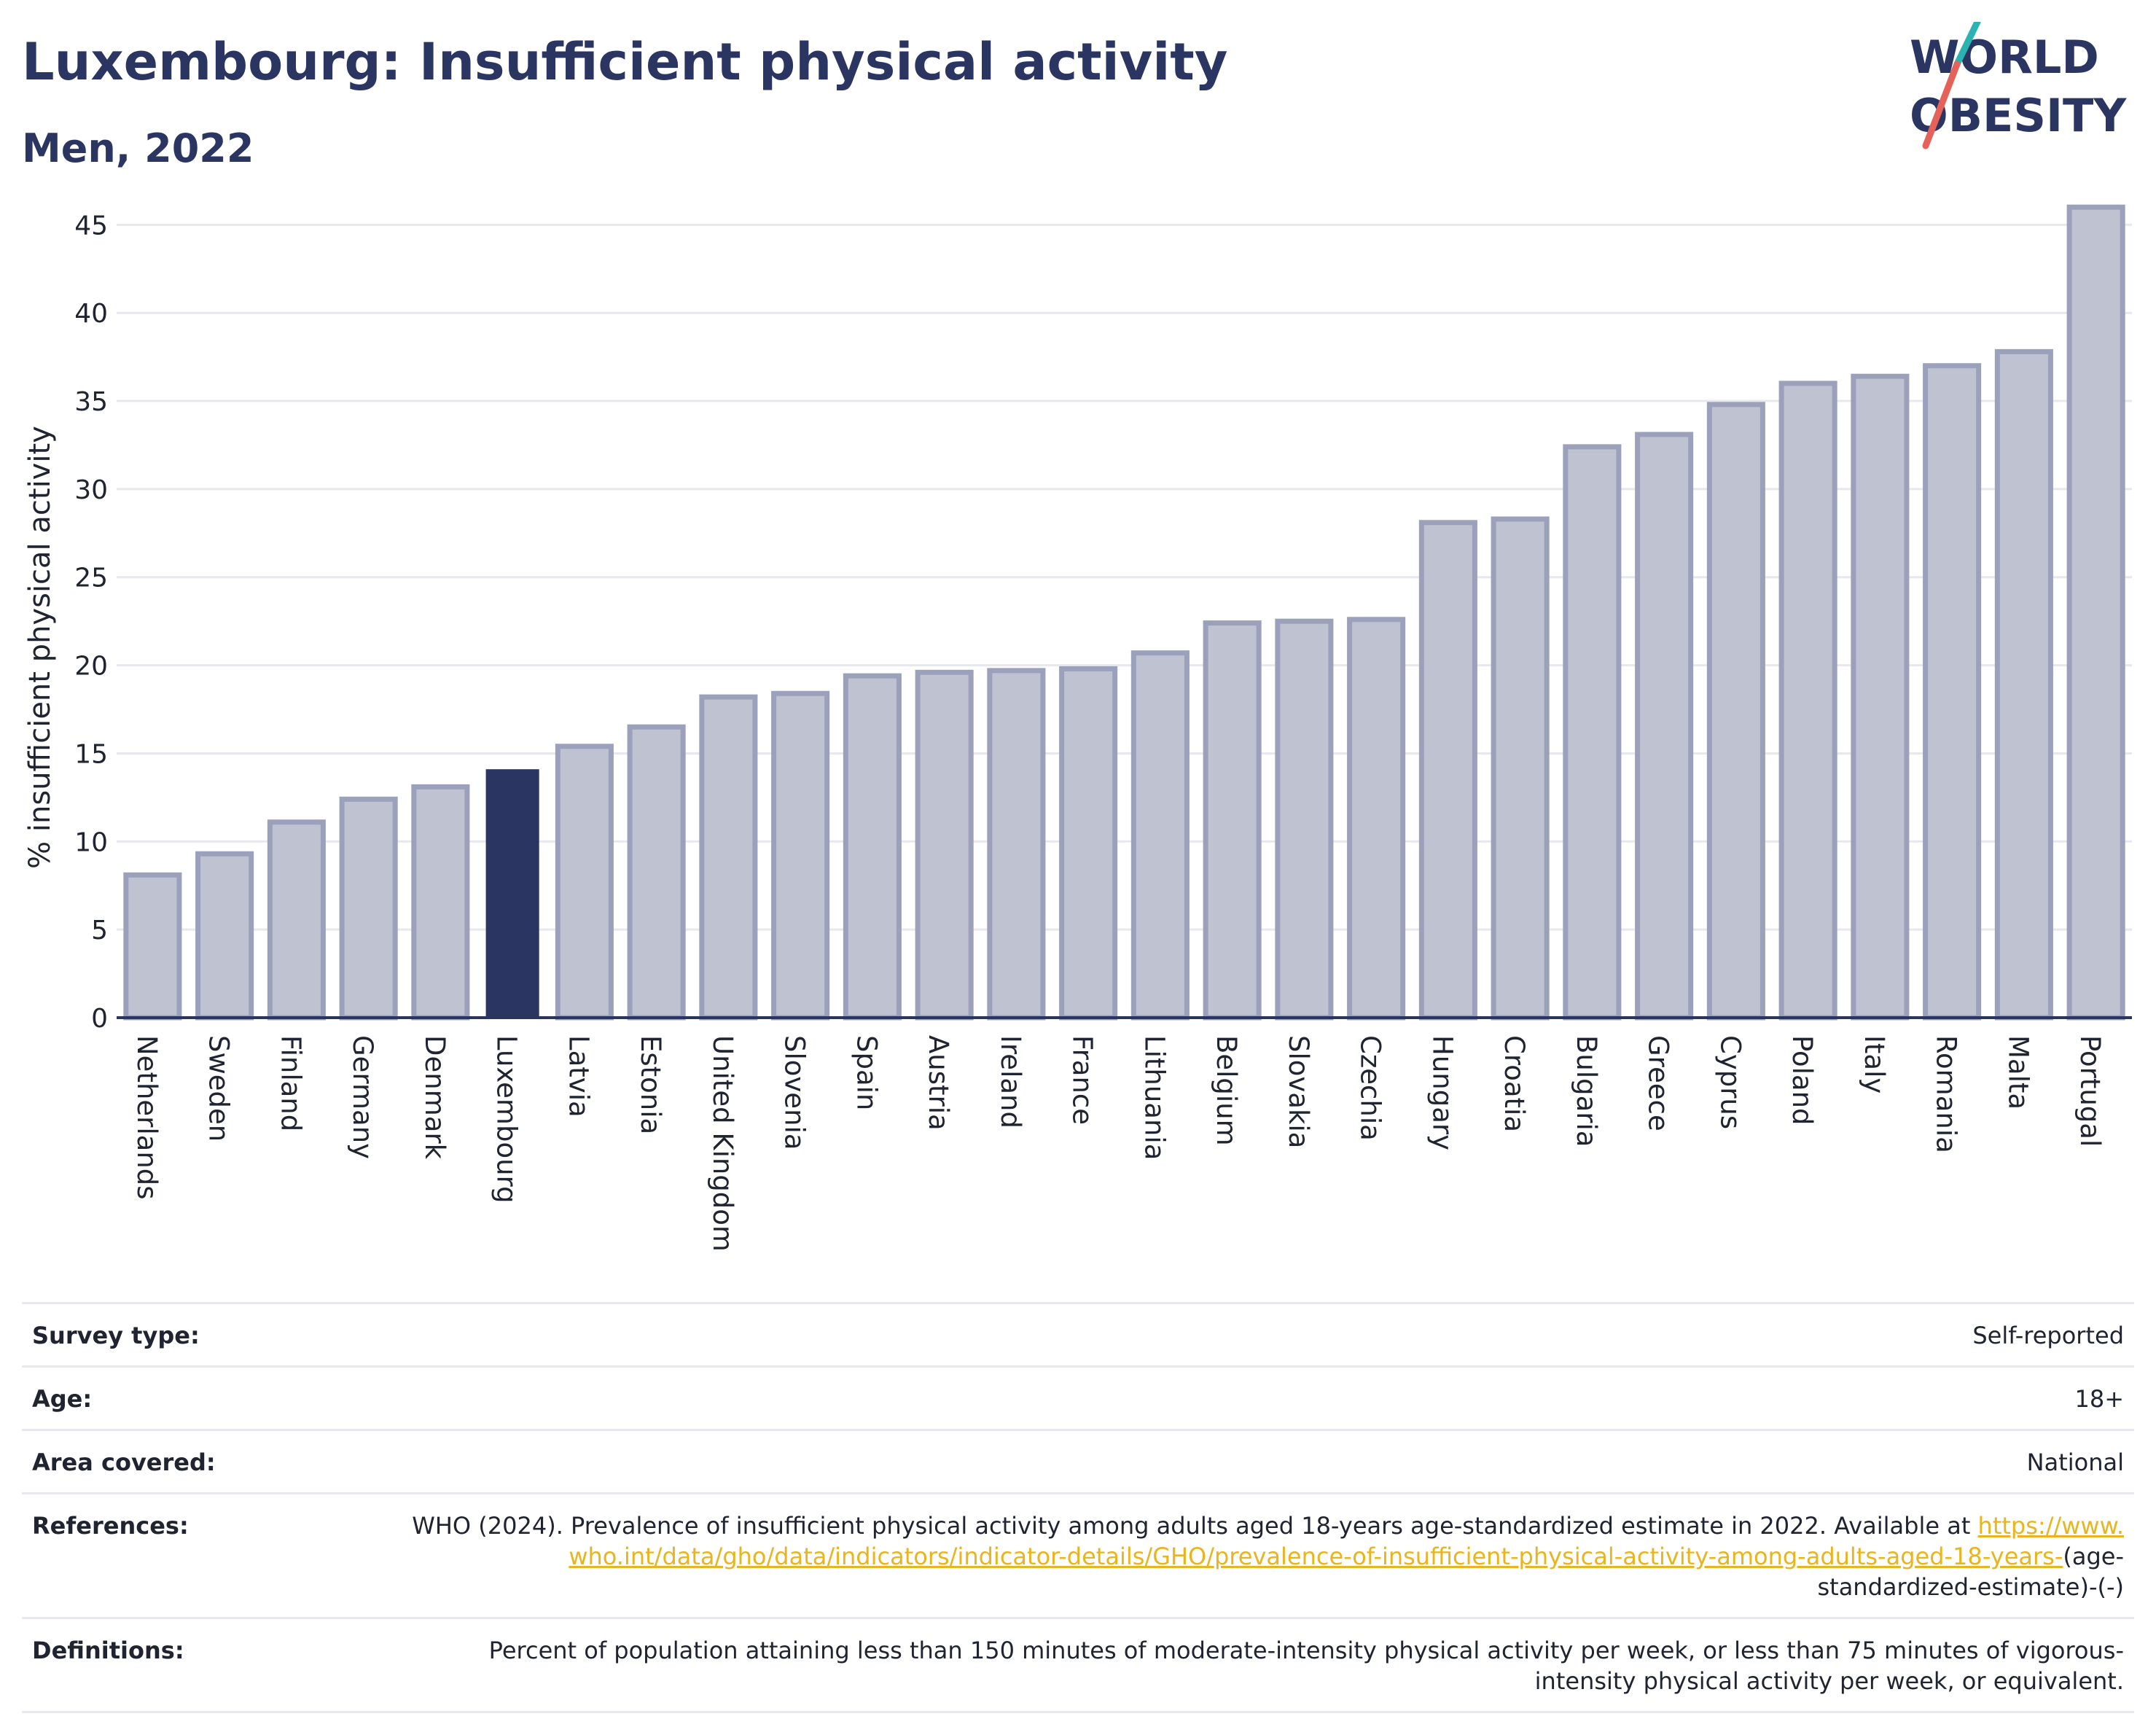  What do you see at coordinates (1881, 697) in the screenshot?
I see `bar-italy` at bounding box center [1881, 697].